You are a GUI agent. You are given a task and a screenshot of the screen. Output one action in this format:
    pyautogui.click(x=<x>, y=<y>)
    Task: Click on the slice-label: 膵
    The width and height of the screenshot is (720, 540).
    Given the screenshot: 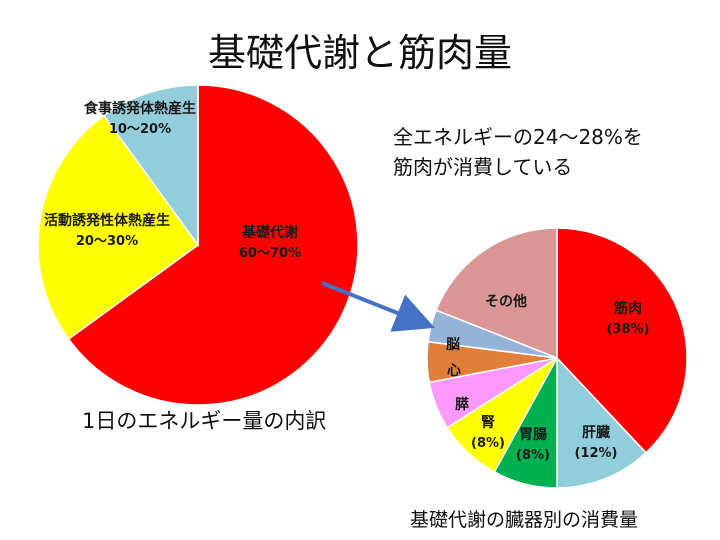 What is the action you would take?
    pyautogui.click(x=462, y=404)
    